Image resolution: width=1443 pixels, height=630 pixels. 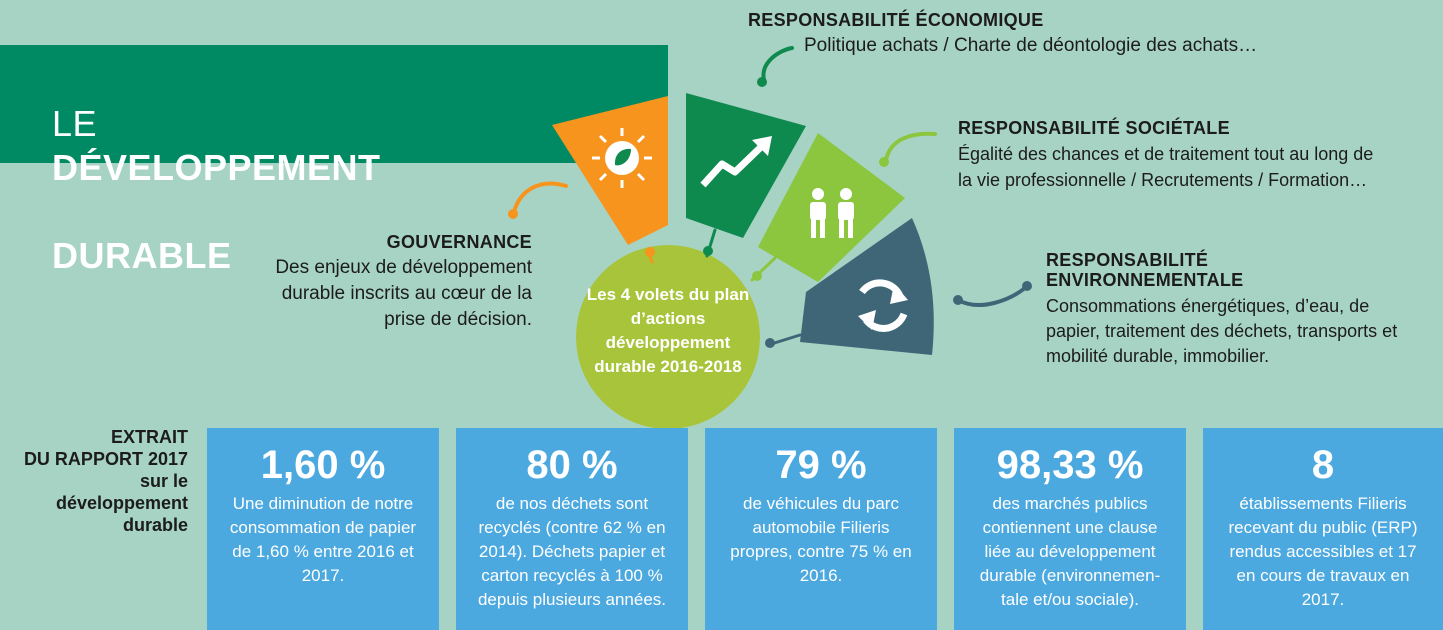 What do you see at coordinates (459, 242) in the screenshot?
I see `gouvernance-heading: GOUVERNANCE` at bounding box center [459, 242].